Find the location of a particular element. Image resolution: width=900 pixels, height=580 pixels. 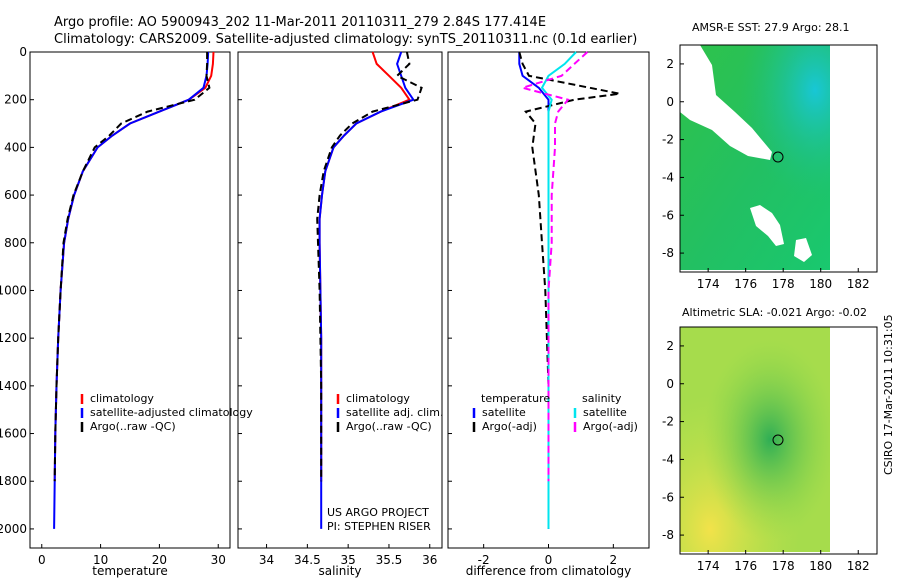

project-label: US ARGO PROJECT is located at coordinates (378, 512).